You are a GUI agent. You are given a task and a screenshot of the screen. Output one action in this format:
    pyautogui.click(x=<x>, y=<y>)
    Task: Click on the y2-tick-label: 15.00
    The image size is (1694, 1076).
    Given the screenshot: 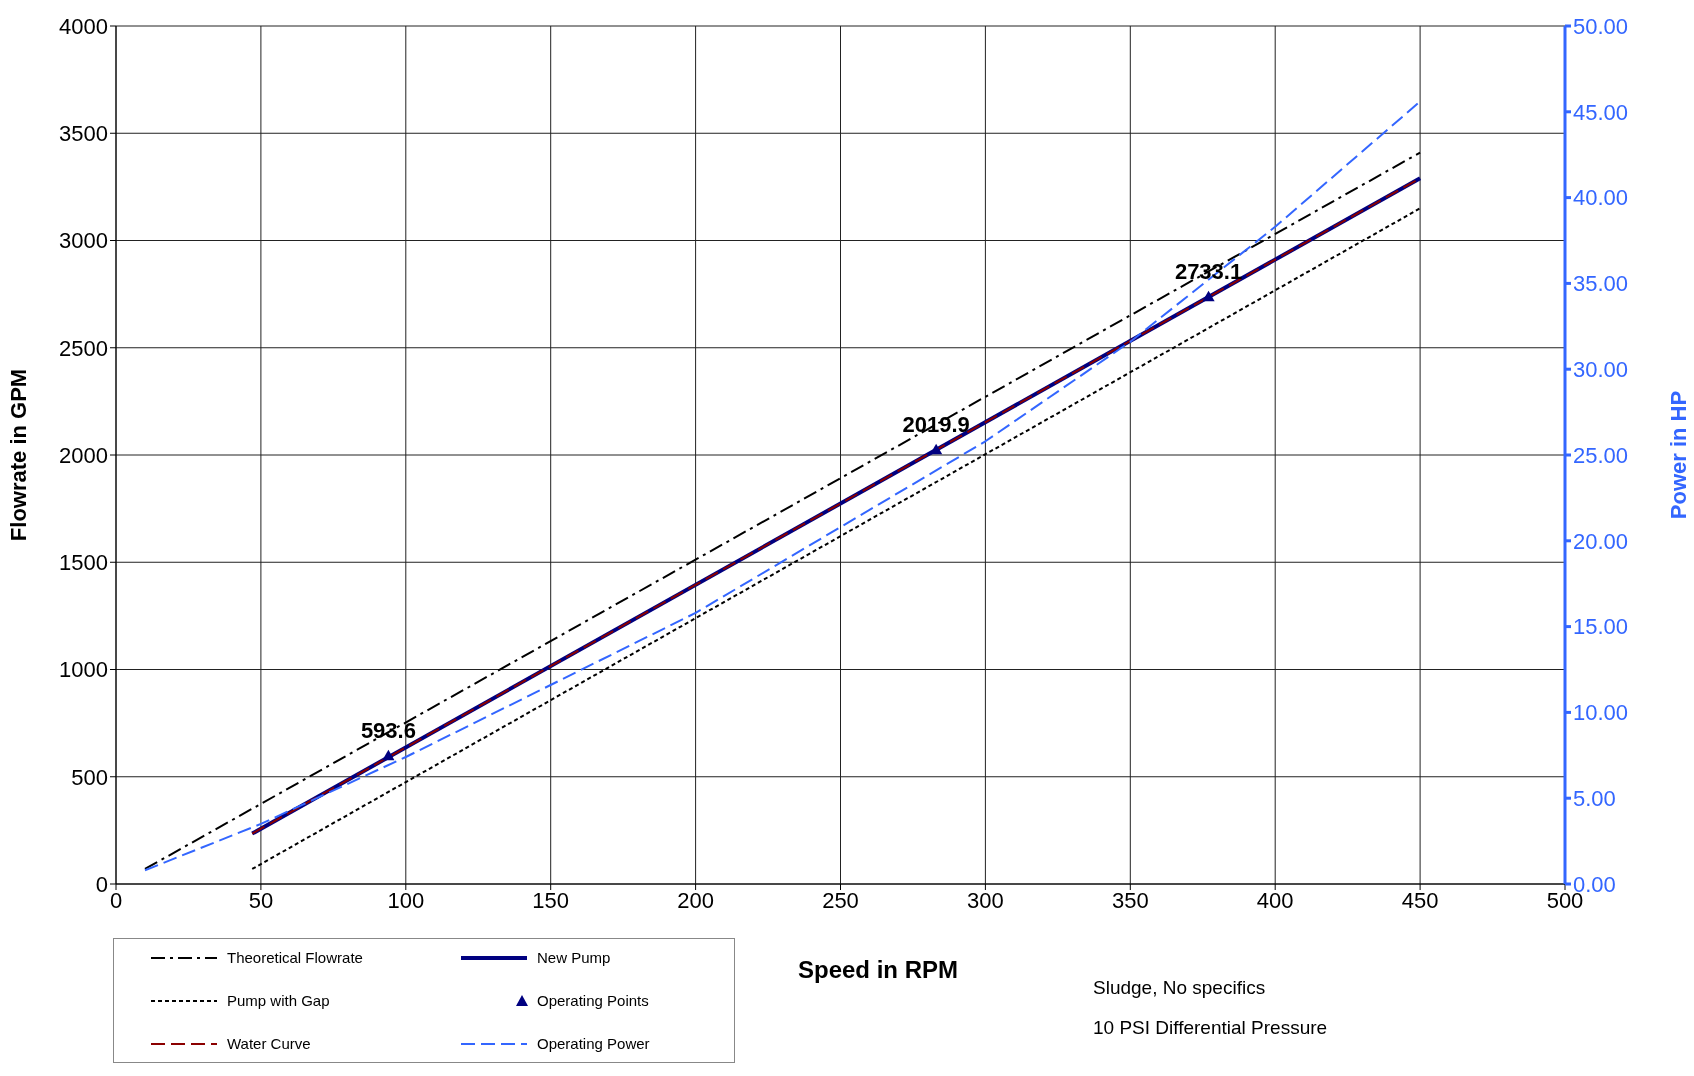 What is the action you would take?
    pyautogui.click(x=1601, y=627)
    